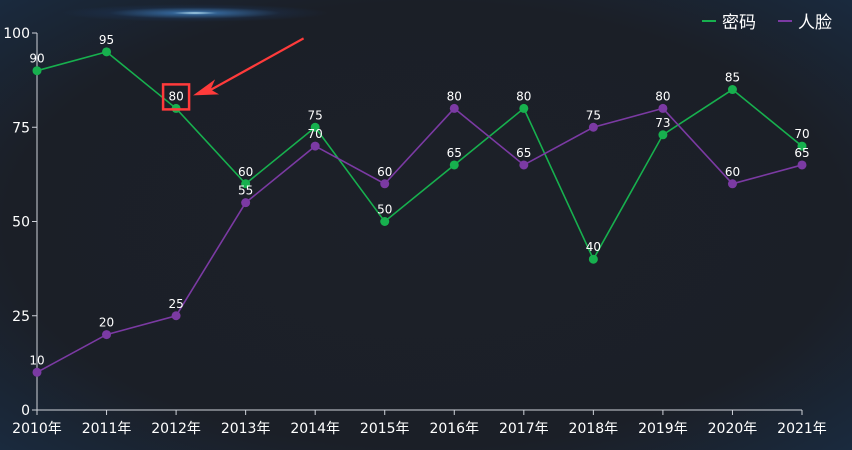 The height and width of the screenshot is (450, 852). I want to click on y-tick-label: 25, so click(21, 317).